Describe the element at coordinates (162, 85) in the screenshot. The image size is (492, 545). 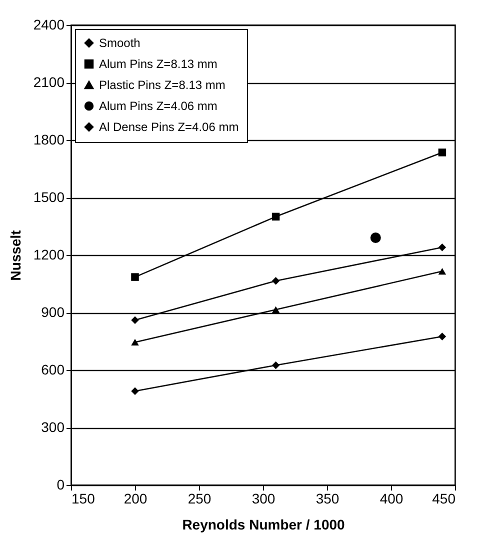
I see `legend-label: Plastic Pins Z=8.13 mm` at that location.